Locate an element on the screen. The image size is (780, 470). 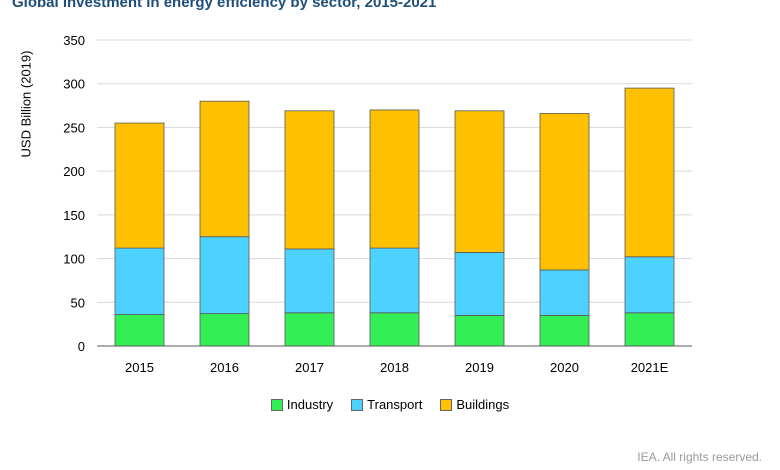
legend-item-transport: Transport is located at coordinates (386, 404).